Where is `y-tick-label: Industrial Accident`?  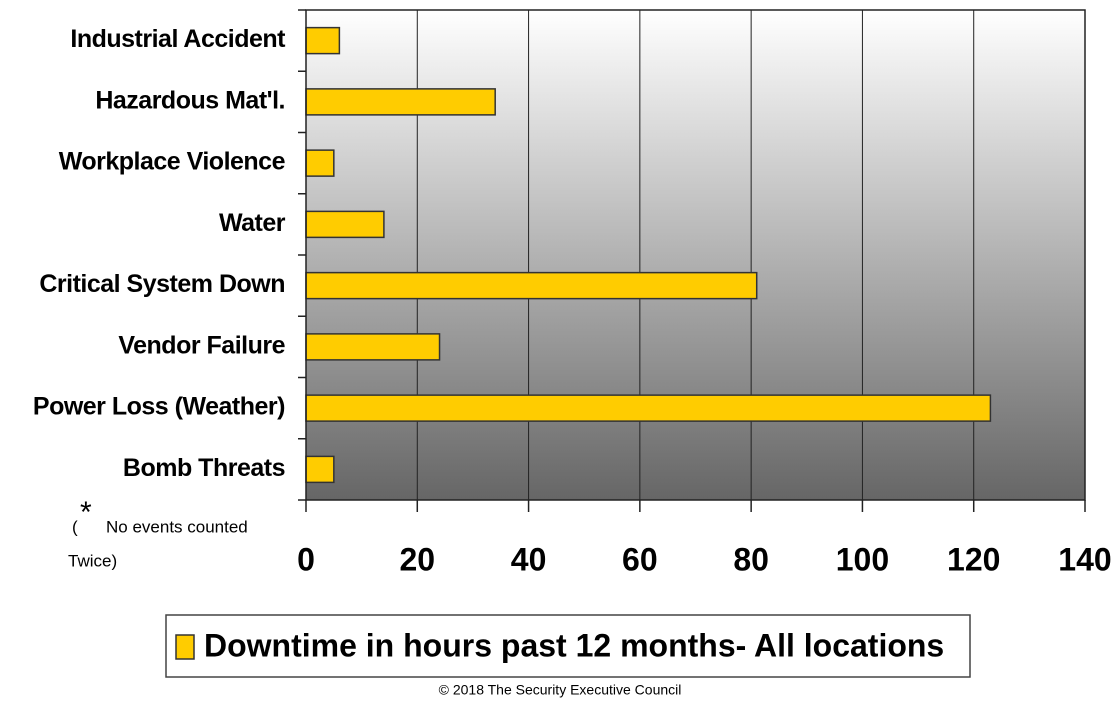 y-tick-label: Industrial Accident is located at coordinates (178, 39).